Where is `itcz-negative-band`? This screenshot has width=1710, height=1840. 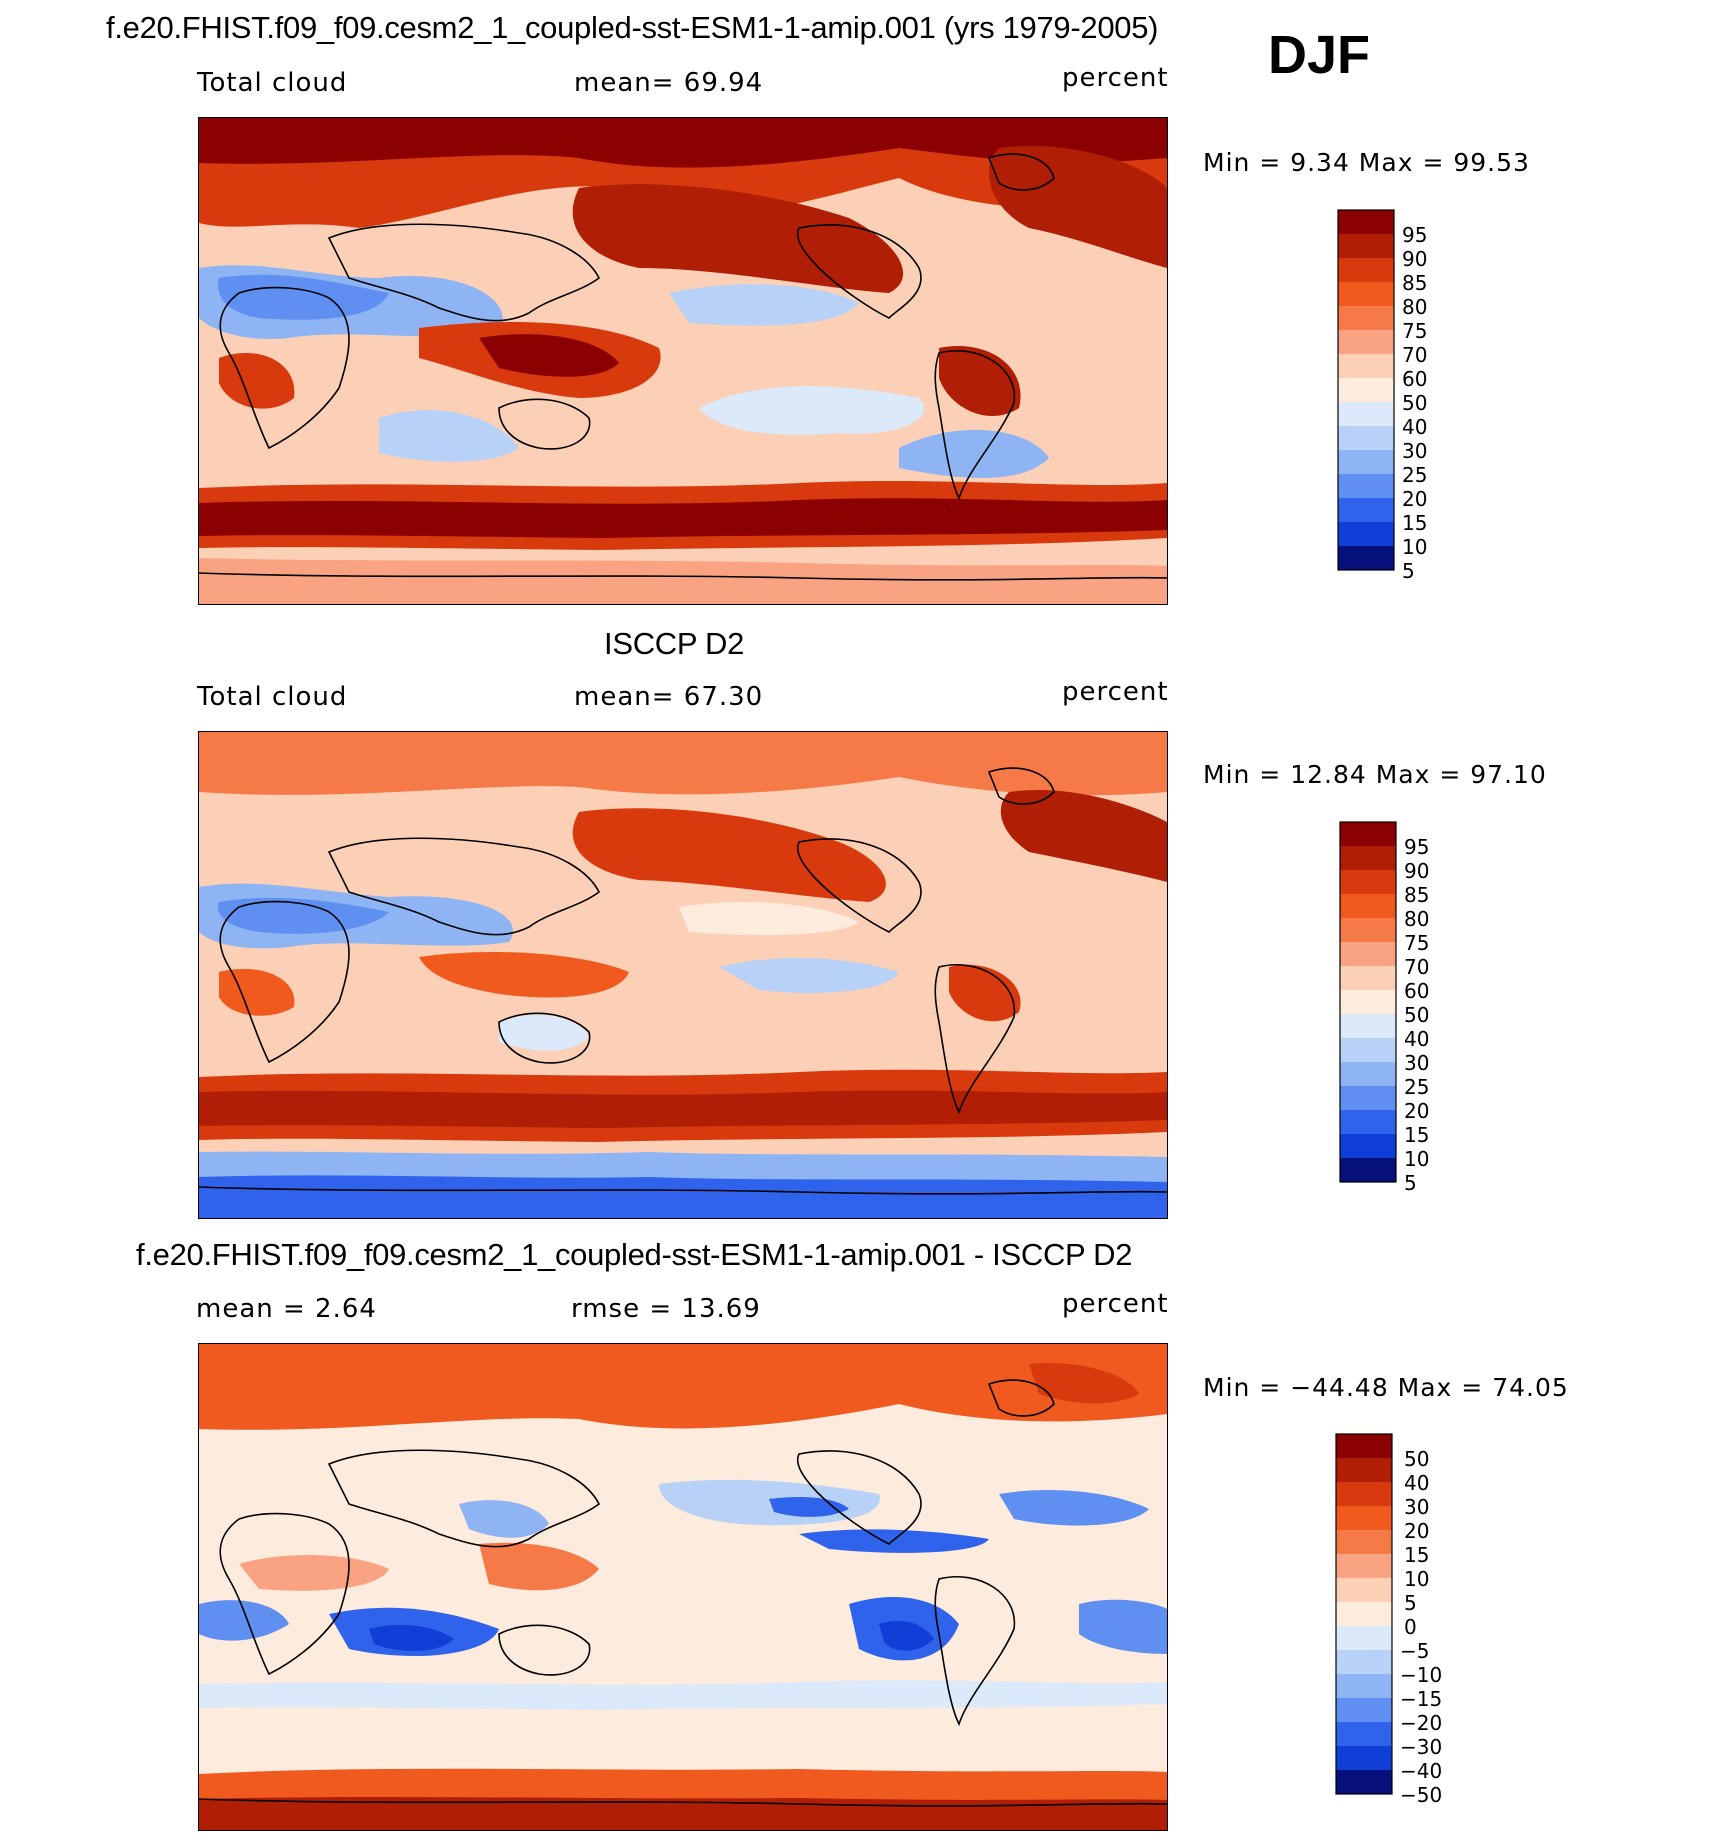
itcz-negative-band is located at coordinates (894, 1541).